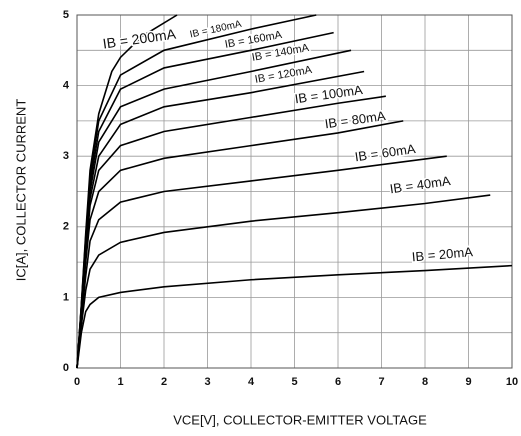  Describe the element at coordinates (294, 382) in the screenshot. I see `x-tick-label: 5` at that location.